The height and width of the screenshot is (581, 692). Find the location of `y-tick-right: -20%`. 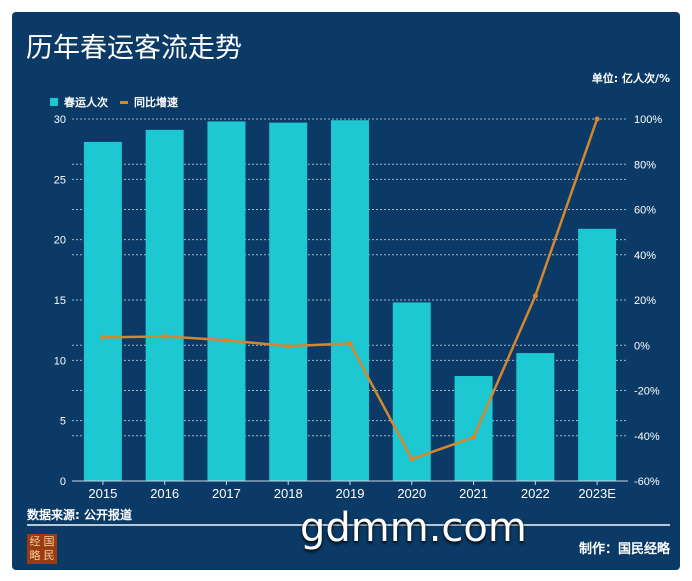

y-tick-right: -20% is located at coordinates (647, 392).